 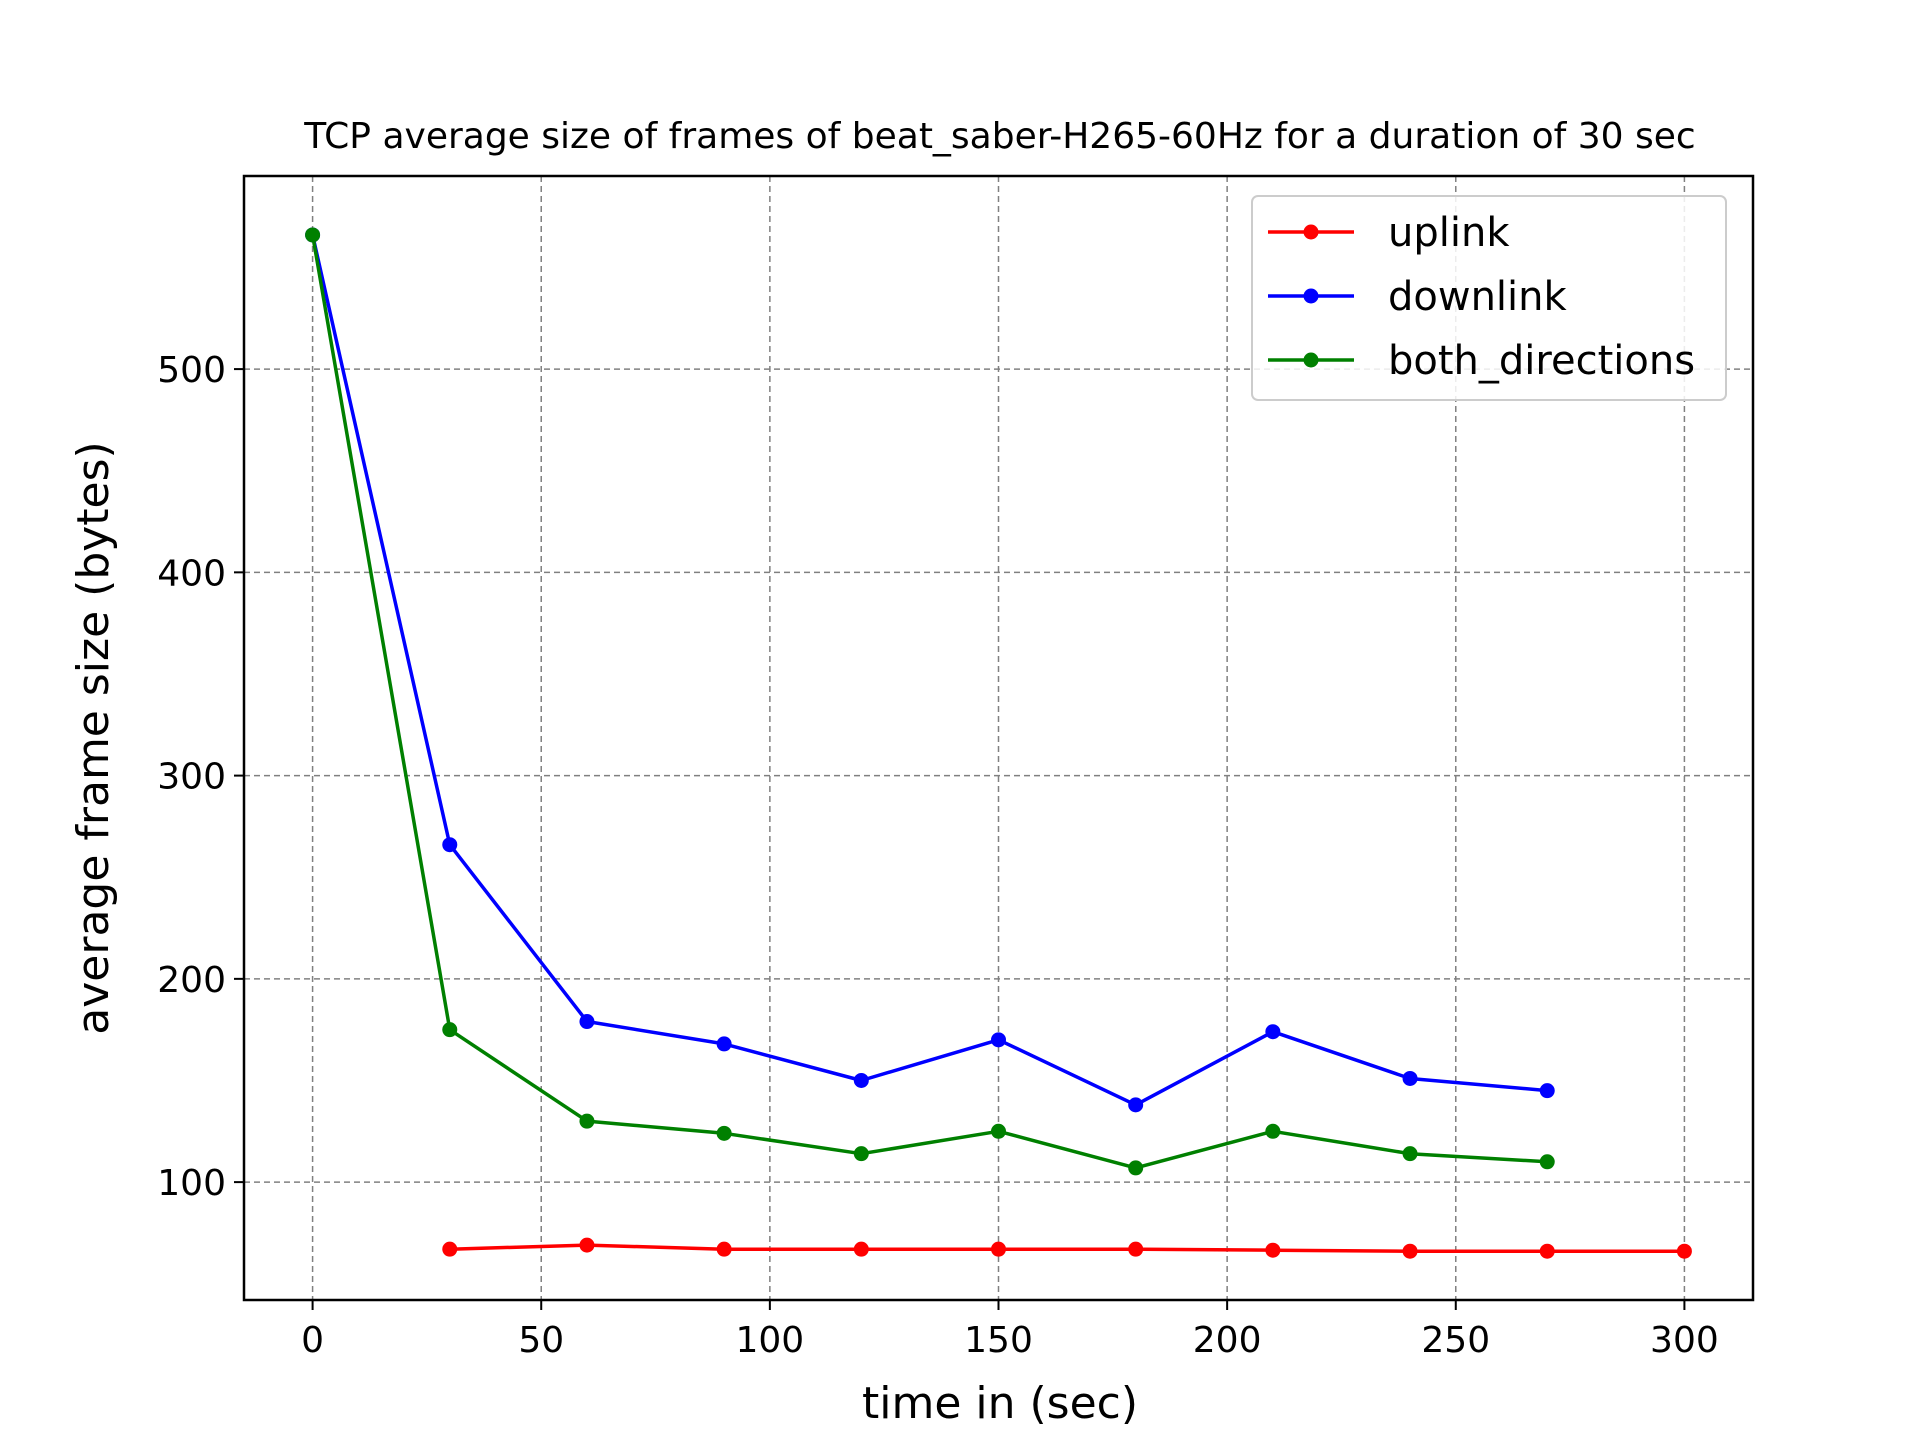 What do you see at coordinates (998, 1340) in the screenshot?
I see `x-tick-label: 150` at bounding box center [998, 1340].